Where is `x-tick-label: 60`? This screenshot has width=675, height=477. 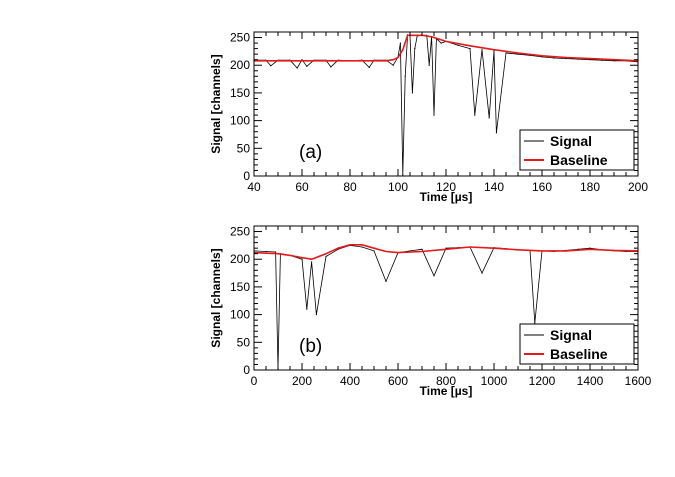
x-tick-label: 60 is located at coordinates (302, 187).